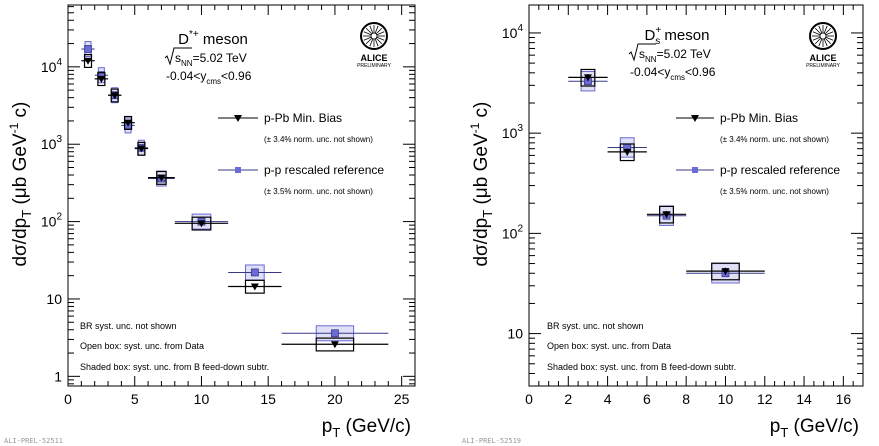  What do you see at coordinates (677, 36) in the screenshot?
I see `chart-title: D+ s meson` at bounding box center [677, 36].